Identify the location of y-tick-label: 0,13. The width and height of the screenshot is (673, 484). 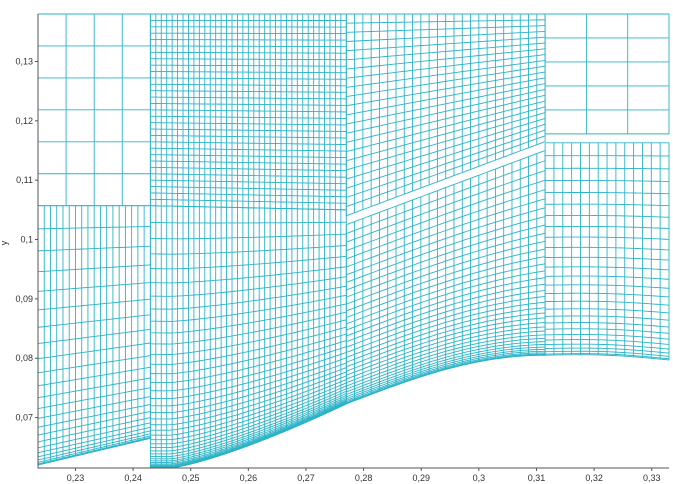
(24, 61).